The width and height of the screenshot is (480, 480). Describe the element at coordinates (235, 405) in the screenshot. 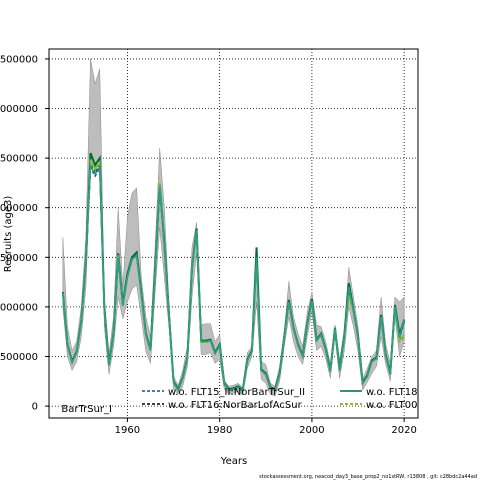

I see `legend-label: w.o. FLT16:NorBarLofAcSur` at that location.